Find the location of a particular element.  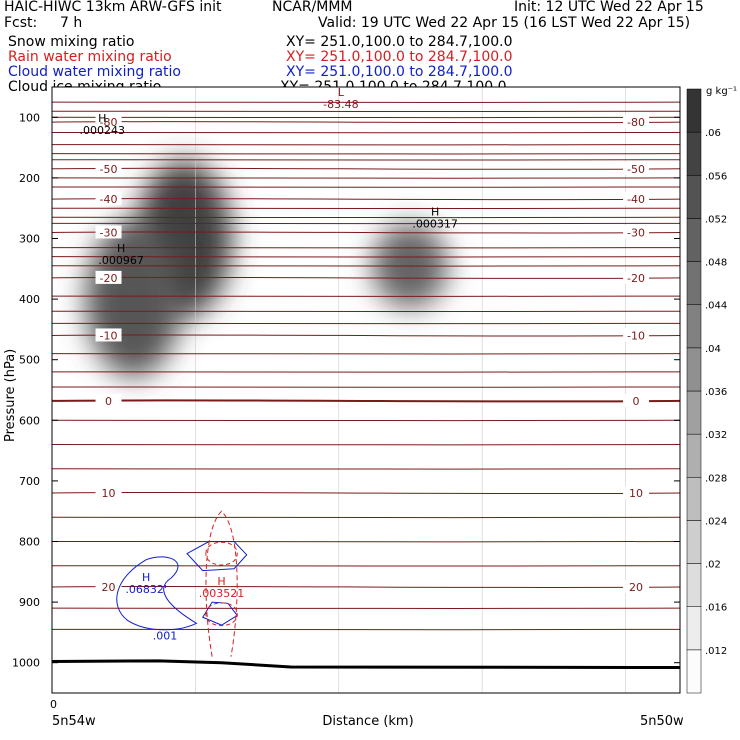

field-xy-snow: XY= 251.0,100.0 to 284.7,100.0 is located at coordinates (399, 42).